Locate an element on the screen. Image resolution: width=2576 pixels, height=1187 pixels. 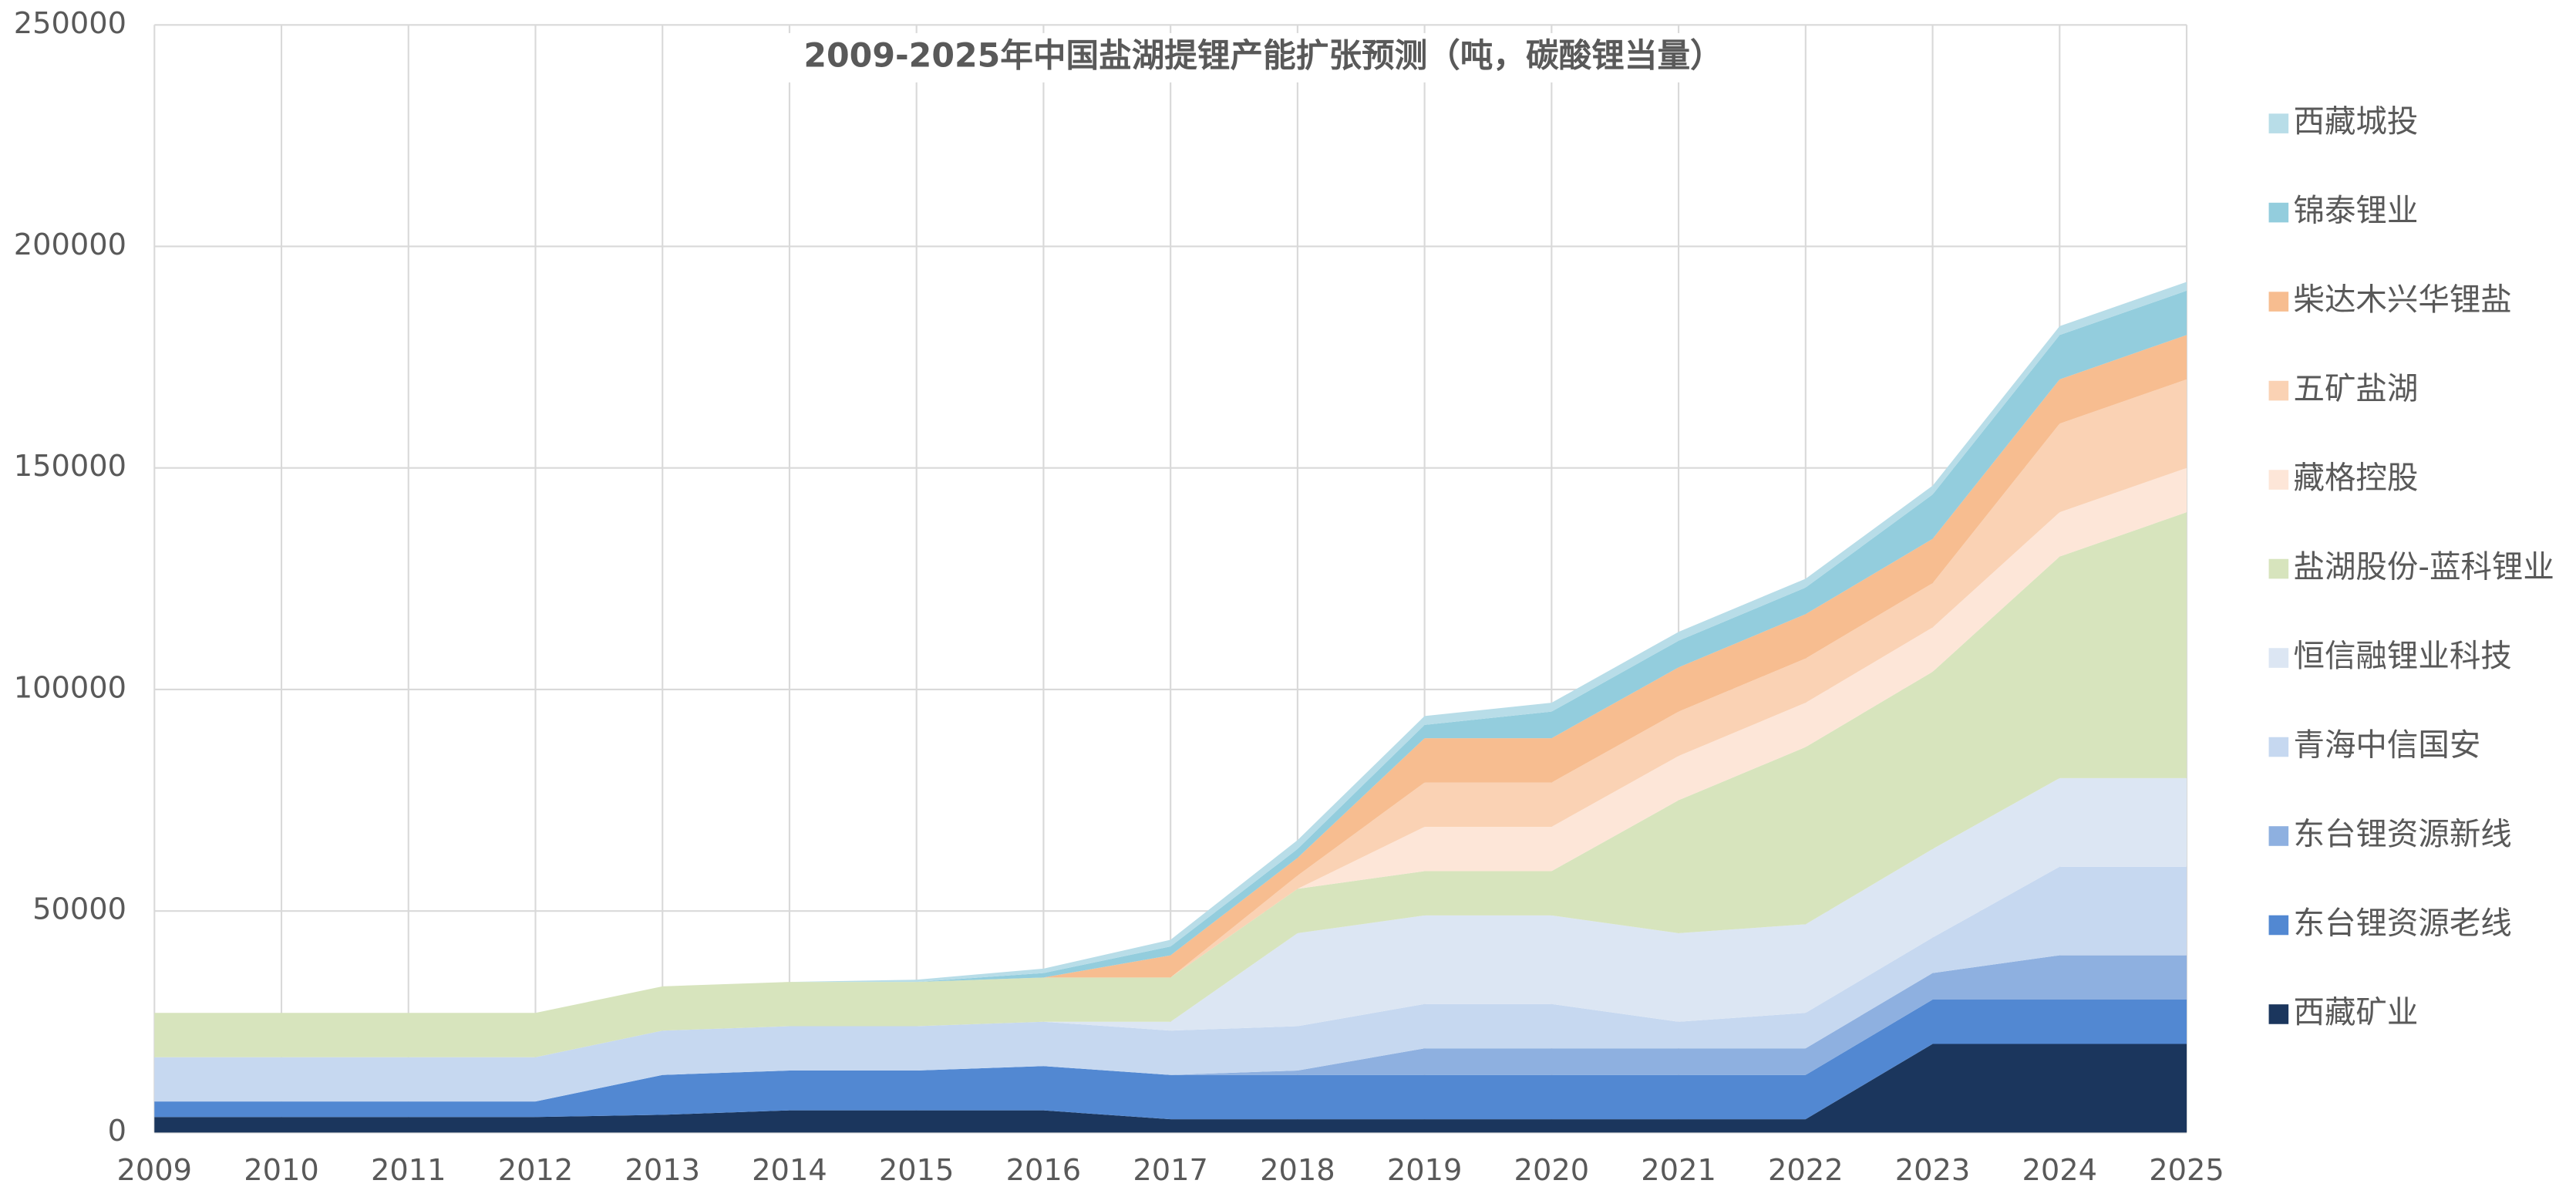
x-tick-label: 2012 is located at coordinates (536, 1170).